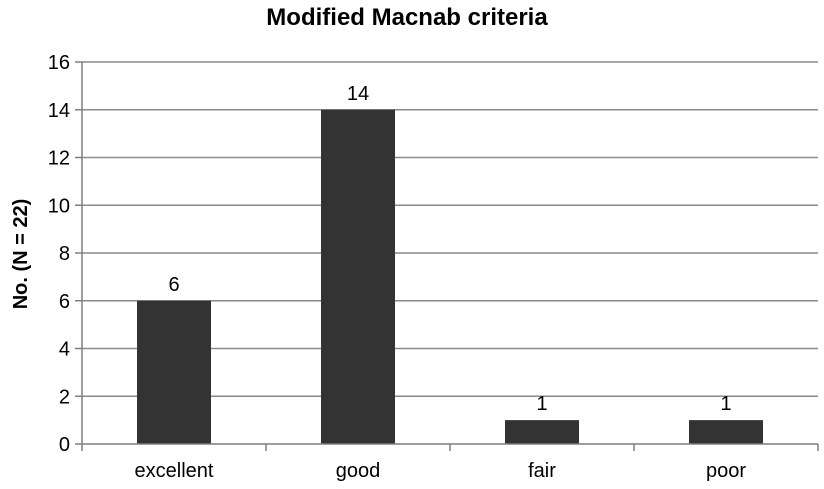  I want to click on y-tick-labels: 0 2 4 6 8 10 12 14 16, so click(59, 254).